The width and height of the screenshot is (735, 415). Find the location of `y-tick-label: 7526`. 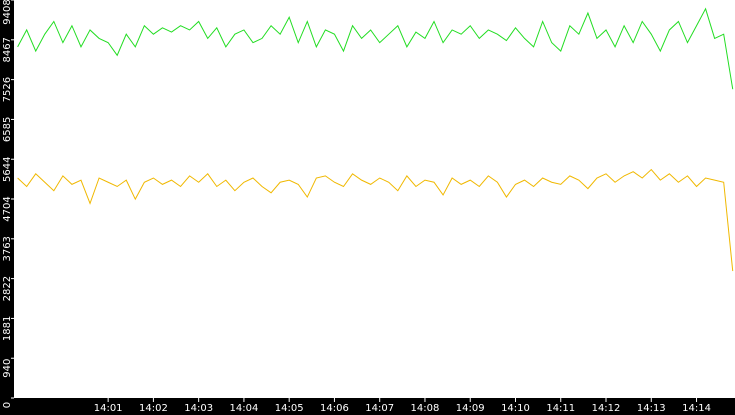

y-tick-label: 7526 is located at coordinates (7, 89).